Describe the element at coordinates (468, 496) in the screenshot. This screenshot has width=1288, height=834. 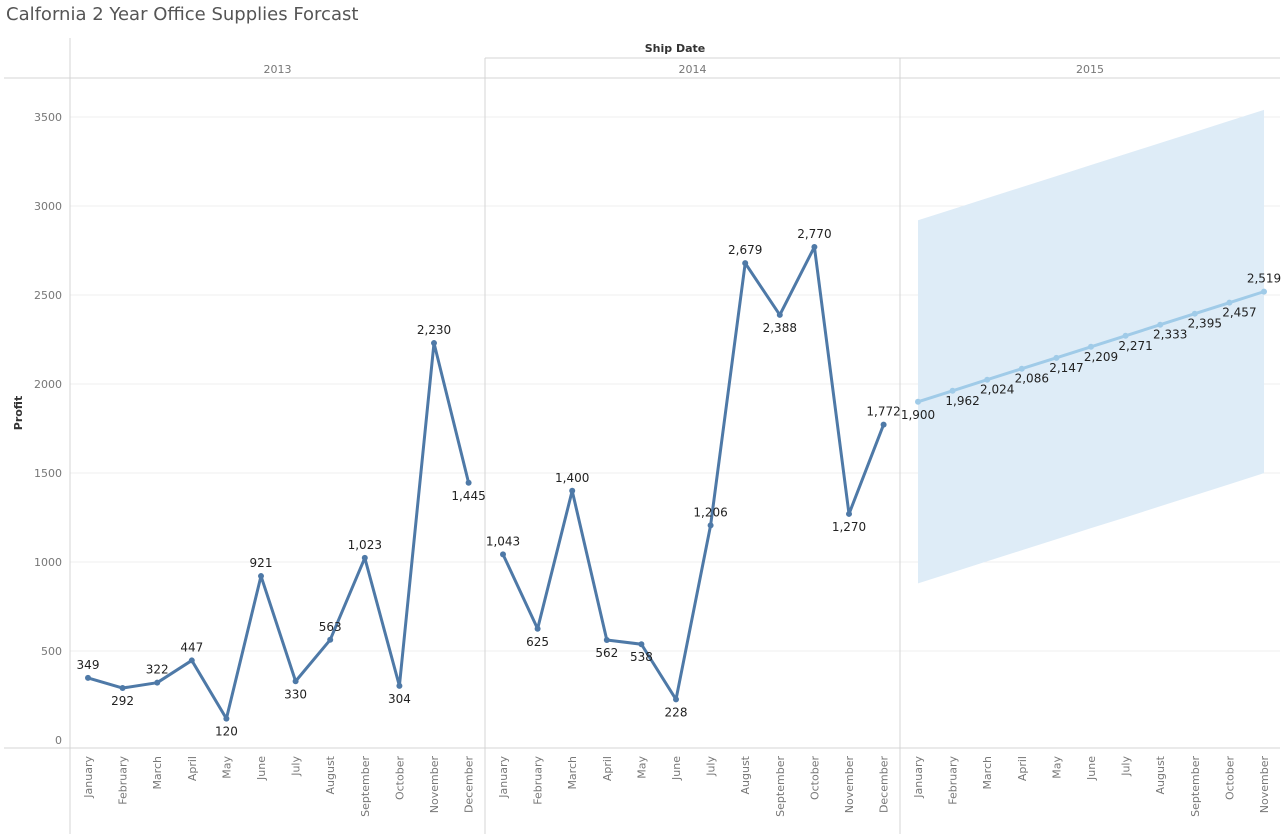
I see `data-label: 1,445` at that location.